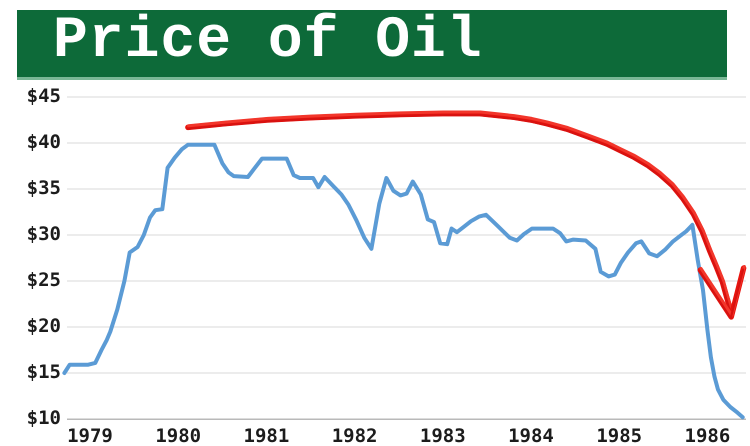 The width and height of the screenshot is (750, 446). What do you see at coordinates (44, 142) in the screenshot?
I see `y-tick-label: $40` at bounding box center [44, 142].